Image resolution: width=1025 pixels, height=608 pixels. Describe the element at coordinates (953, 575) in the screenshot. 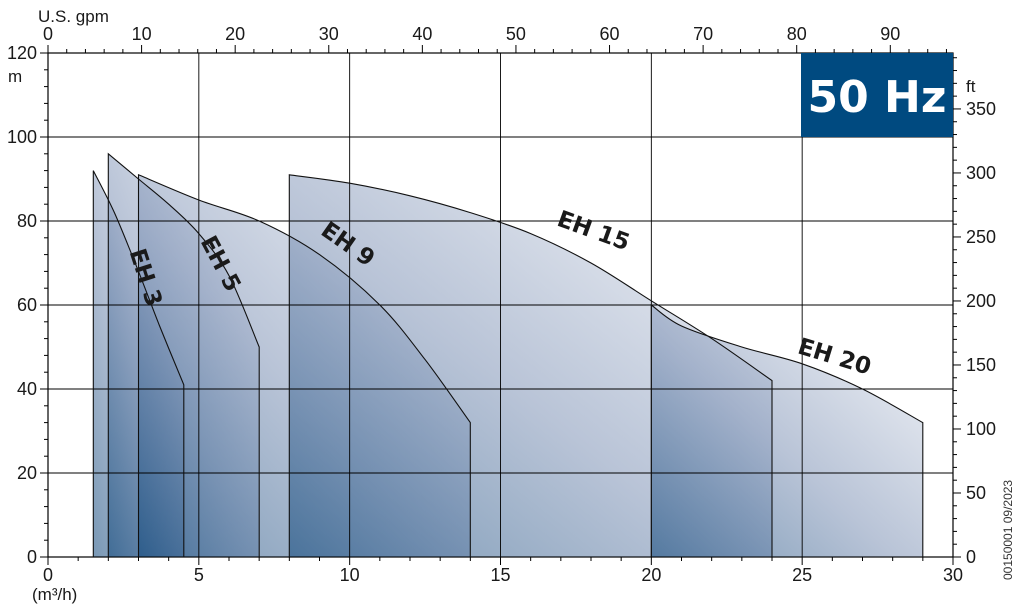

I see `x-tick-label-30: 30` at that location.